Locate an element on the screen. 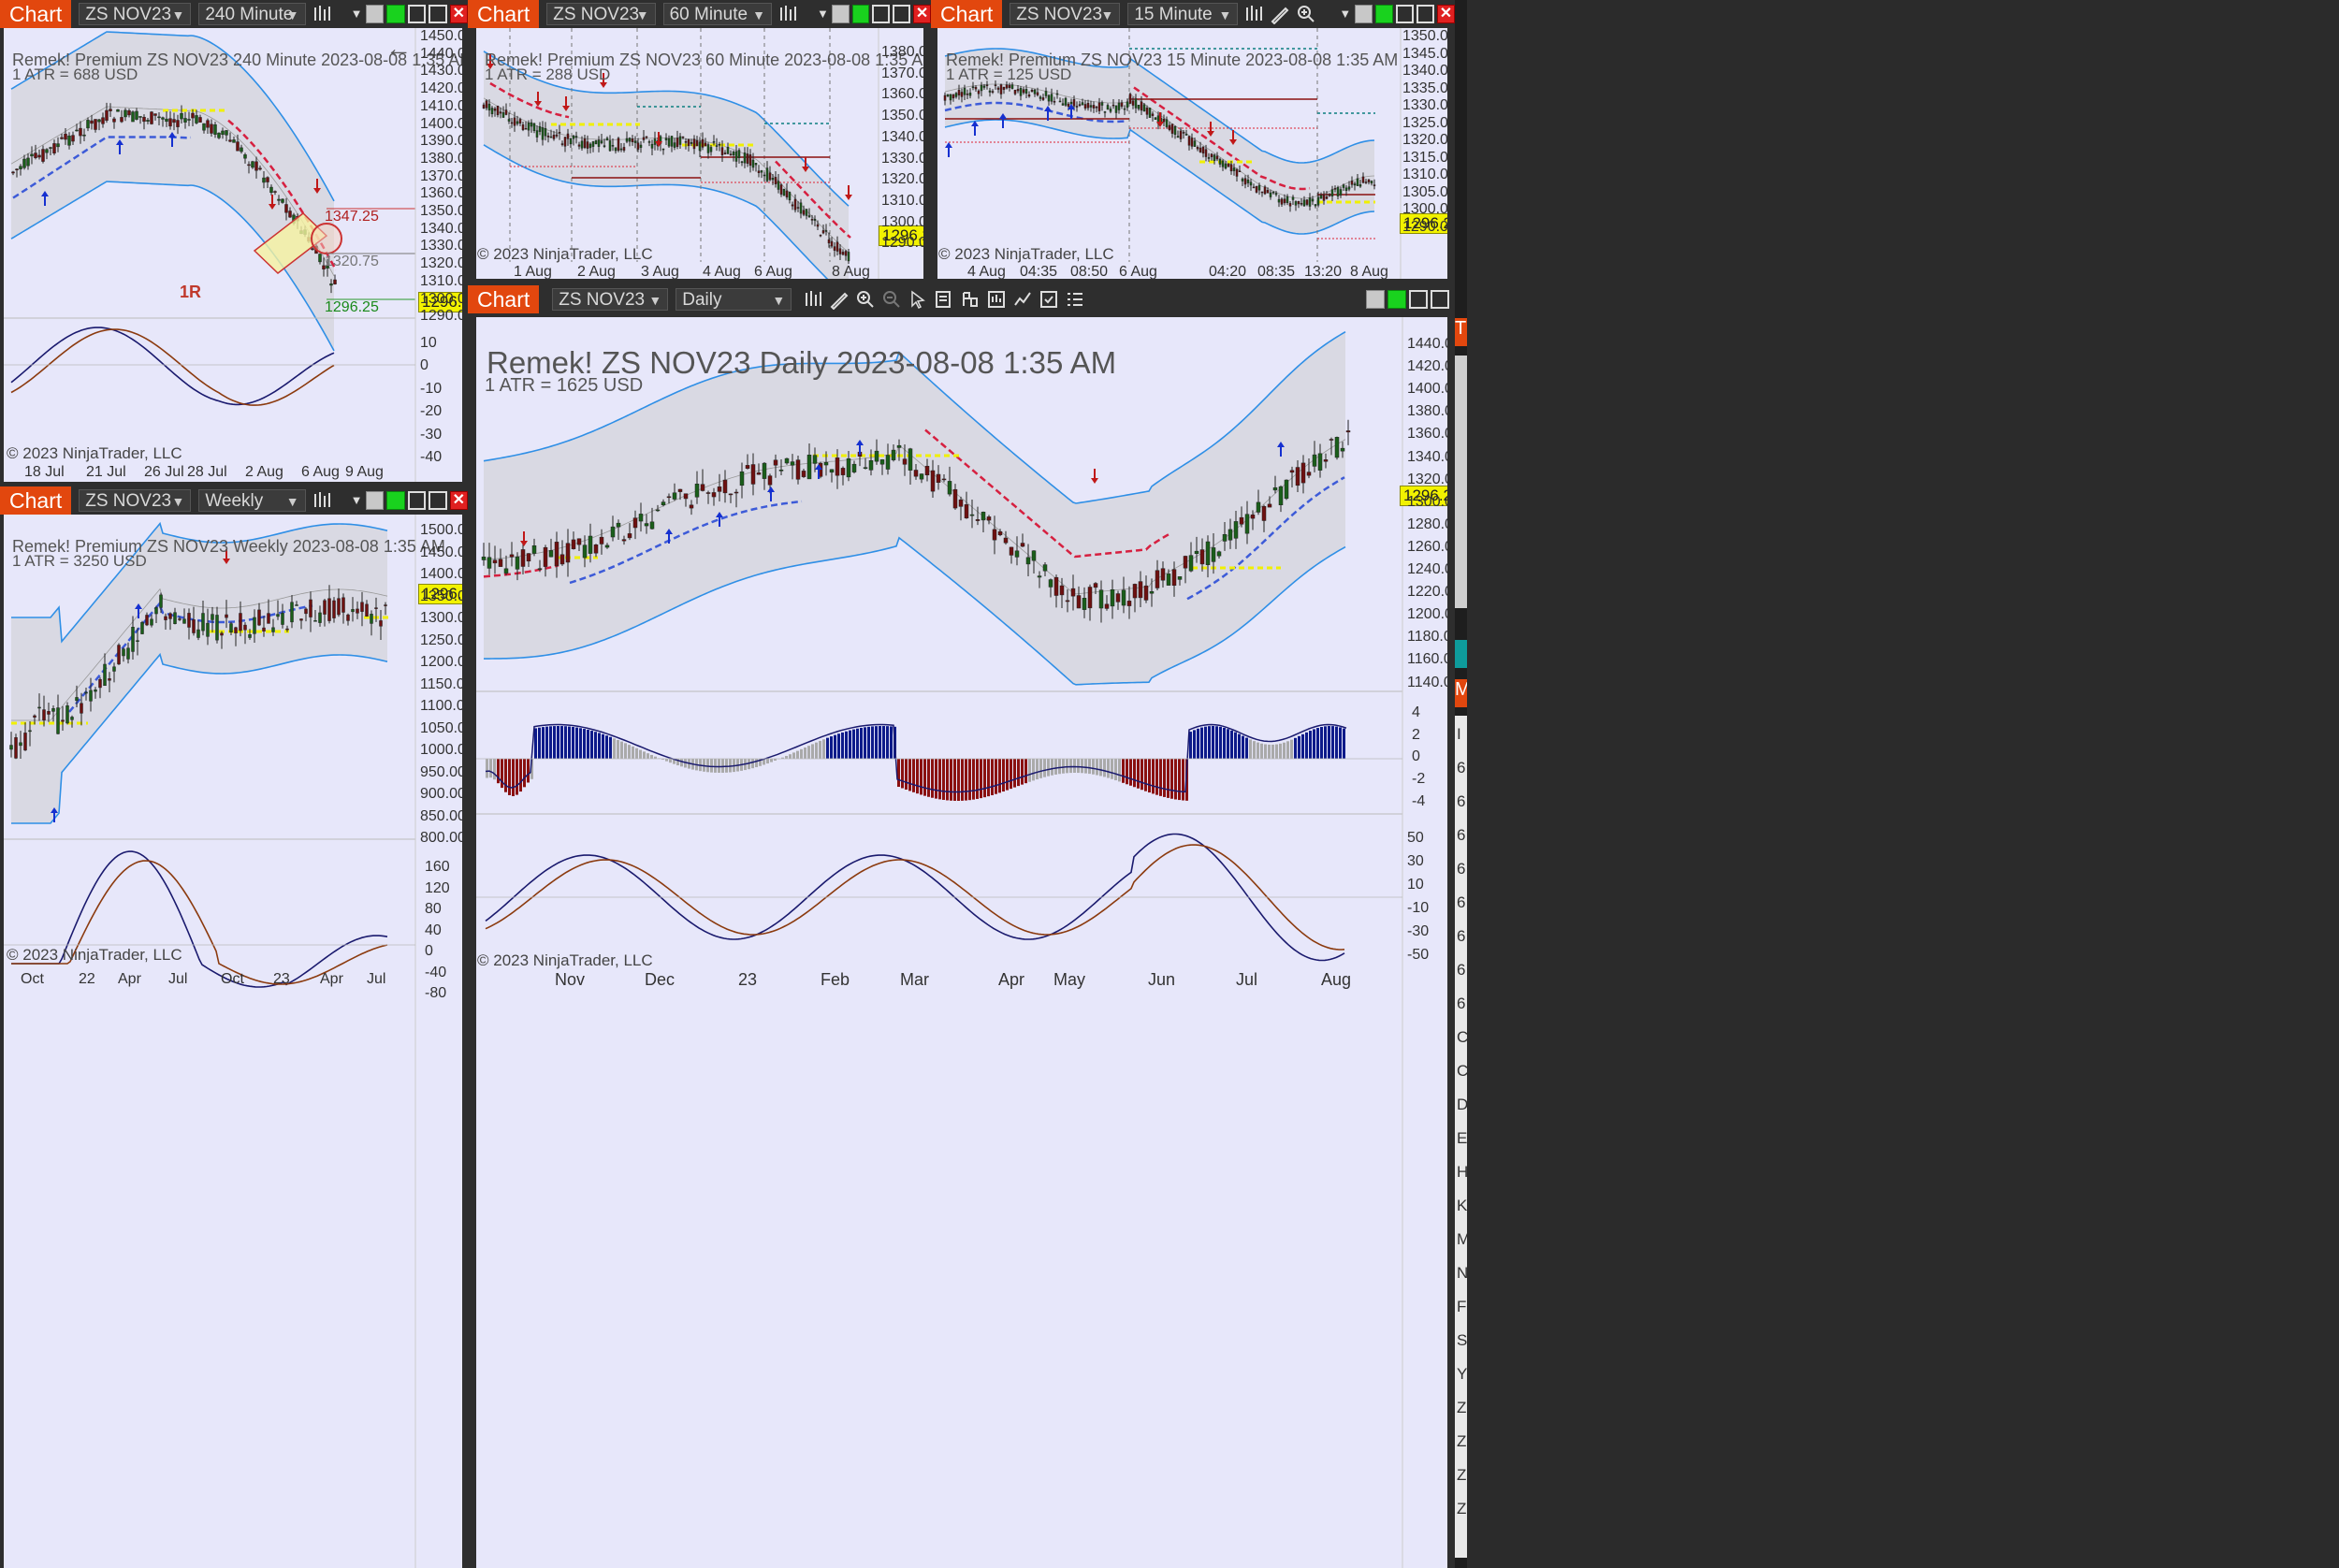 Image resolution: width=2339 pixels, height=1568 pixels. side-list-item: F is located at coordinates (1462, 1306).